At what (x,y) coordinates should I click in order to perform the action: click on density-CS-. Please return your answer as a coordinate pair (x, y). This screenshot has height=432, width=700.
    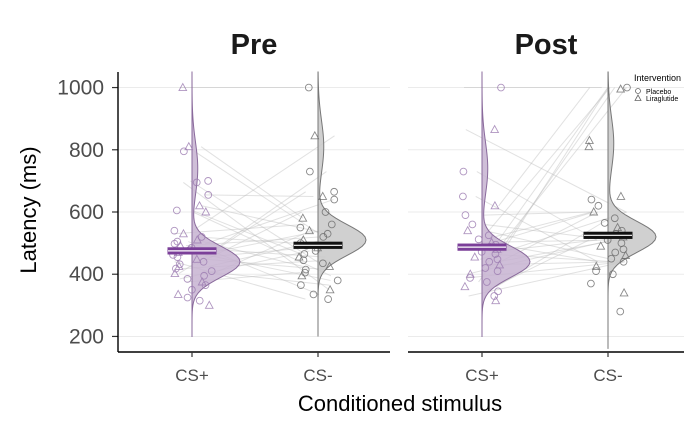
    Looking at the image, I should click on (342, 204).